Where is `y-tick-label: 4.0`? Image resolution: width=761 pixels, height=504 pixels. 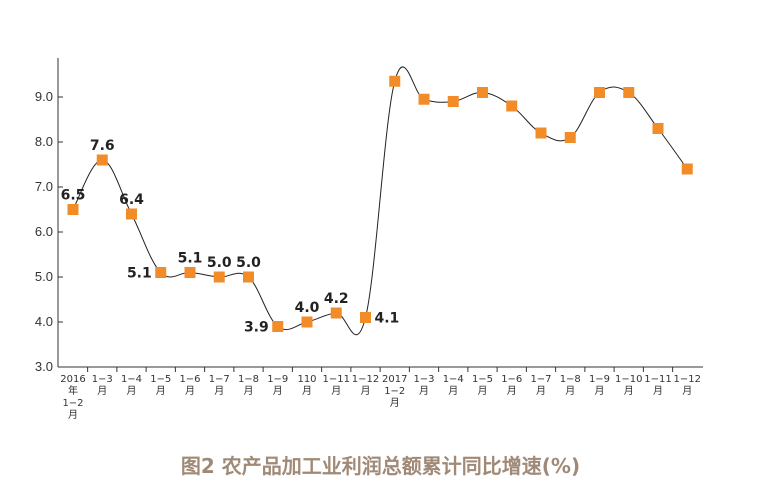
y-tick-label: 4.0 is located at coordinates (44, 321).